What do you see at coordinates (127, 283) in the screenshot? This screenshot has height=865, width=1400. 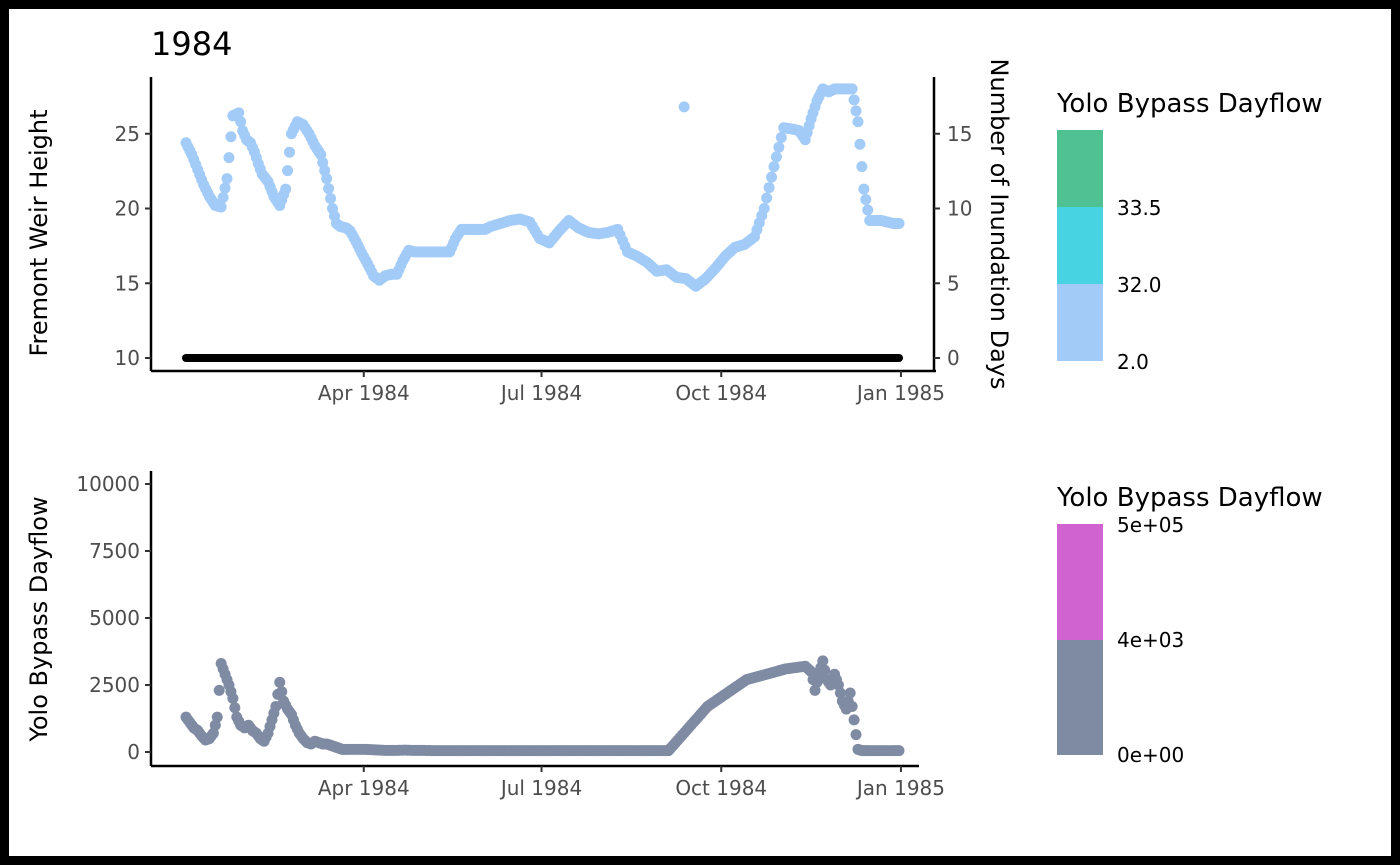 I see `p1-y-tick-label: 15` at bounding box center [127, 283].